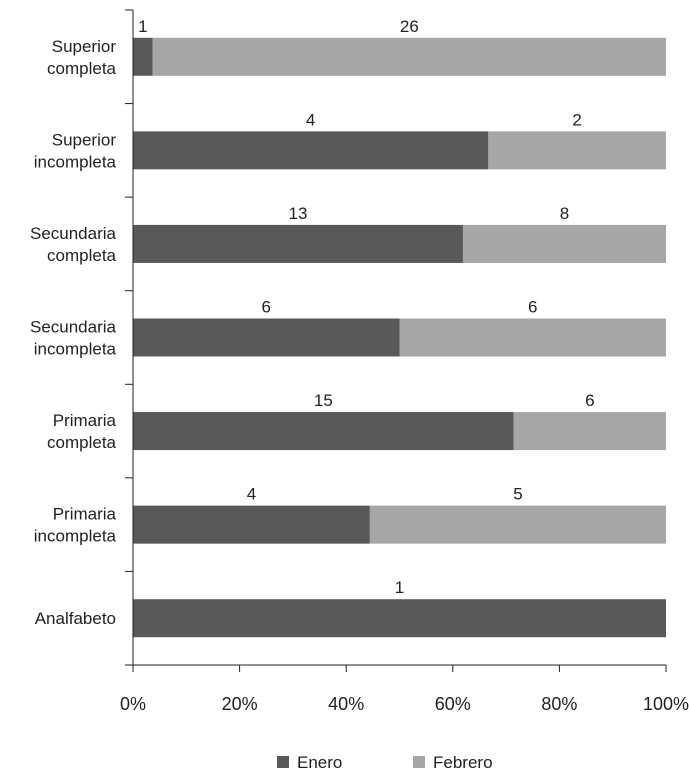 The height and width of the screenshot is (779, 689). Describe the element at coordinates (532, 307) in the screenshot. I see `data-label-febrero-3: 6` at that location.